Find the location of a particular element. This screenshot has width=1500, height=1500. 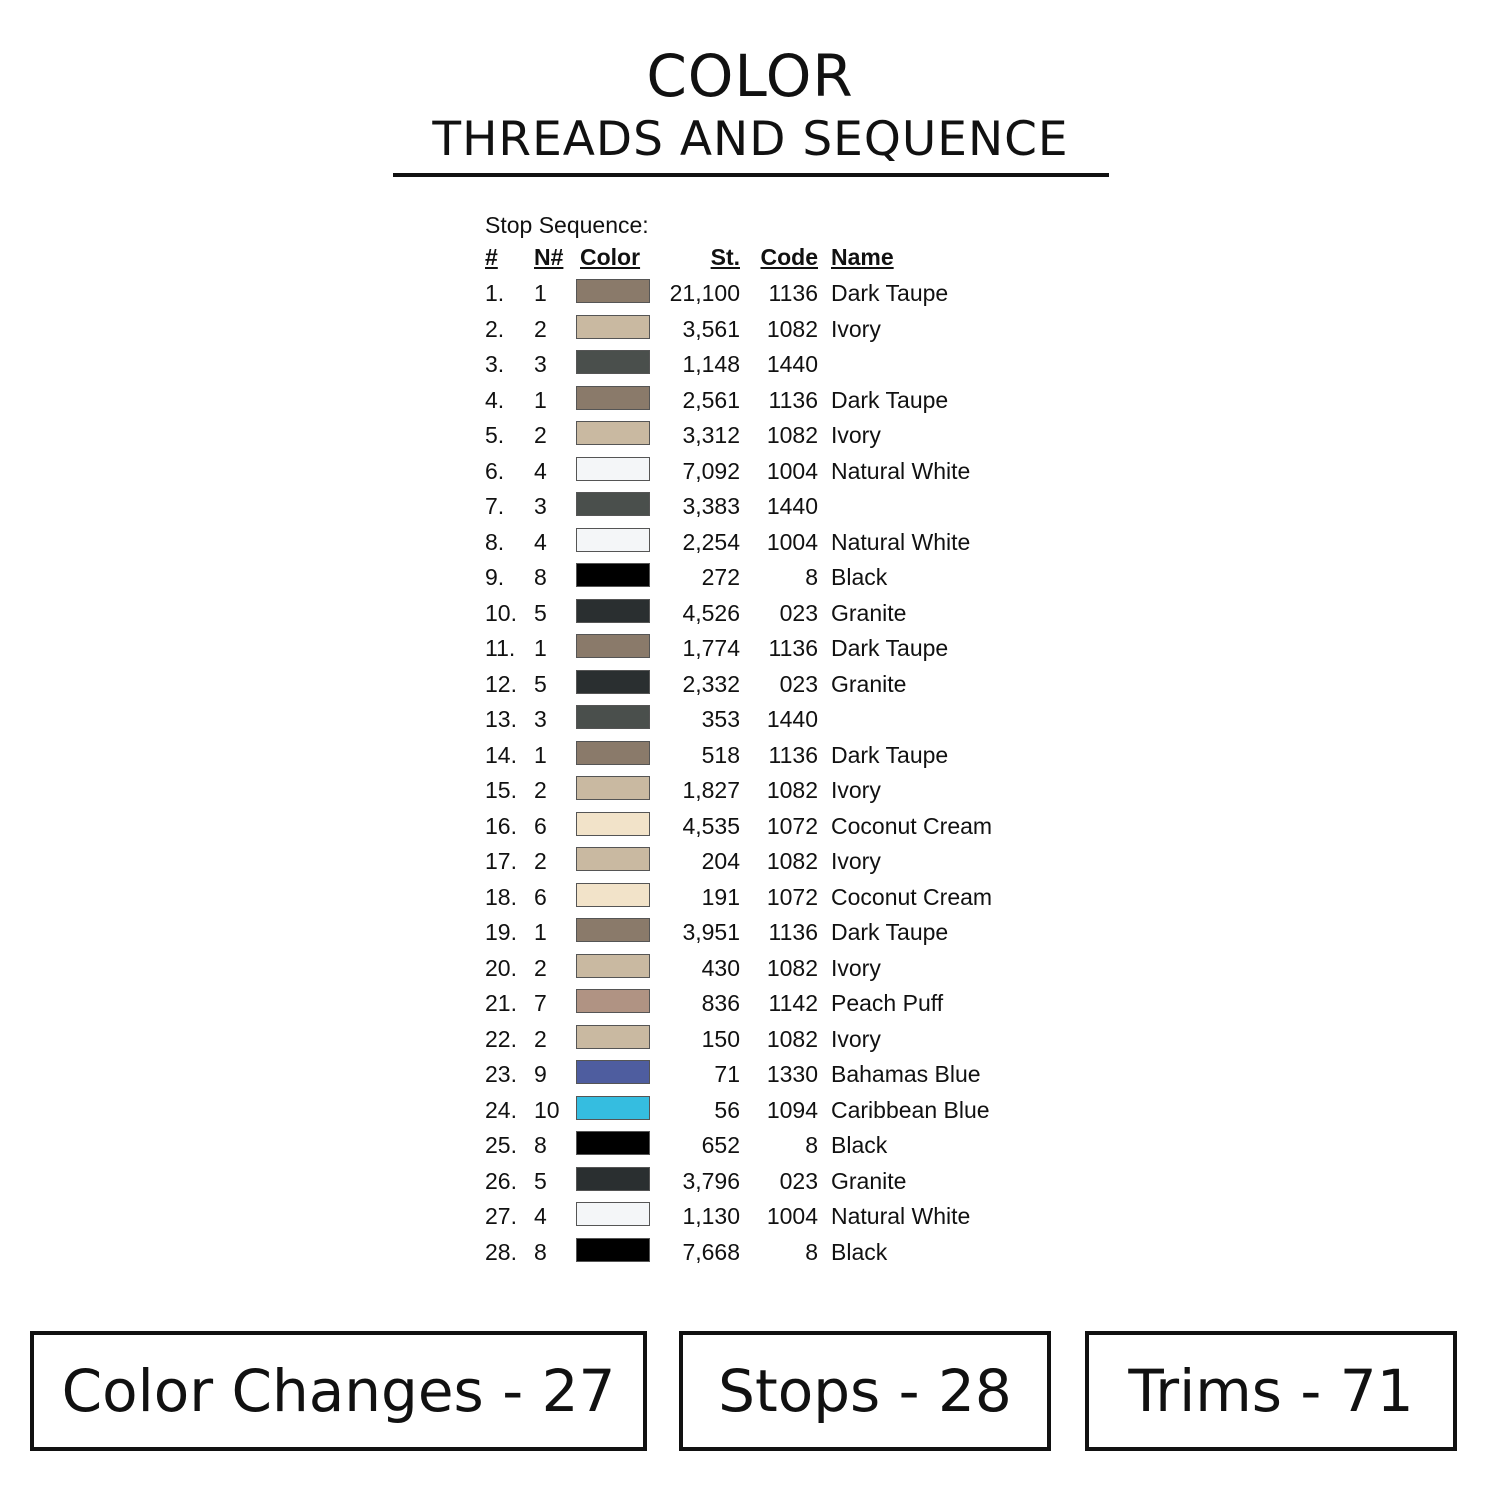

page-subtitle: THREADS AND SEQUENCE is located at coordinates (750, 139).